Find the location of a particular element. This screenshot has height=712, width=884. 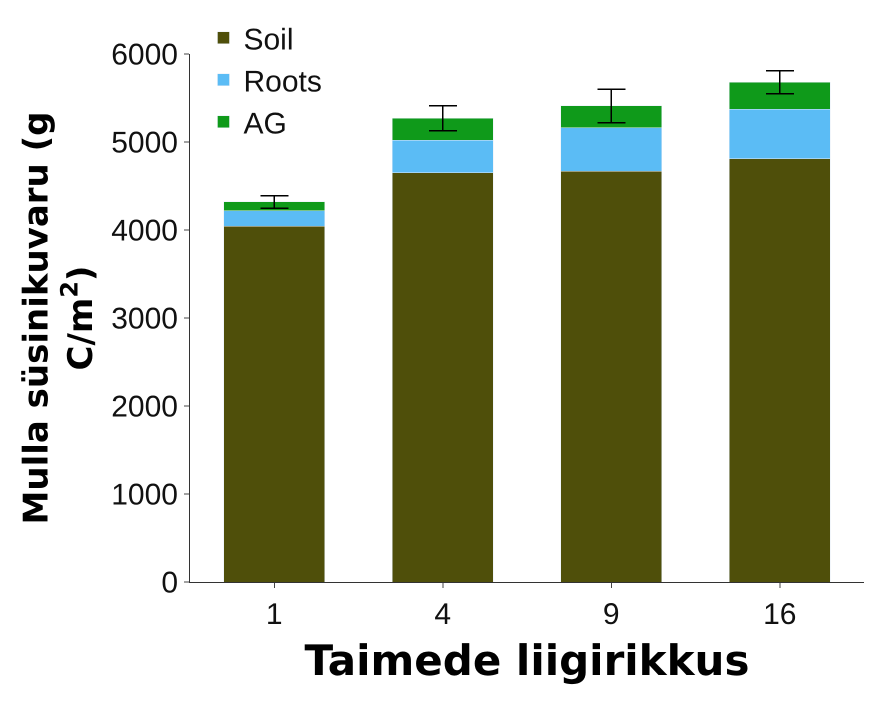

legend-label: AG is located at coordinates (265, 123).